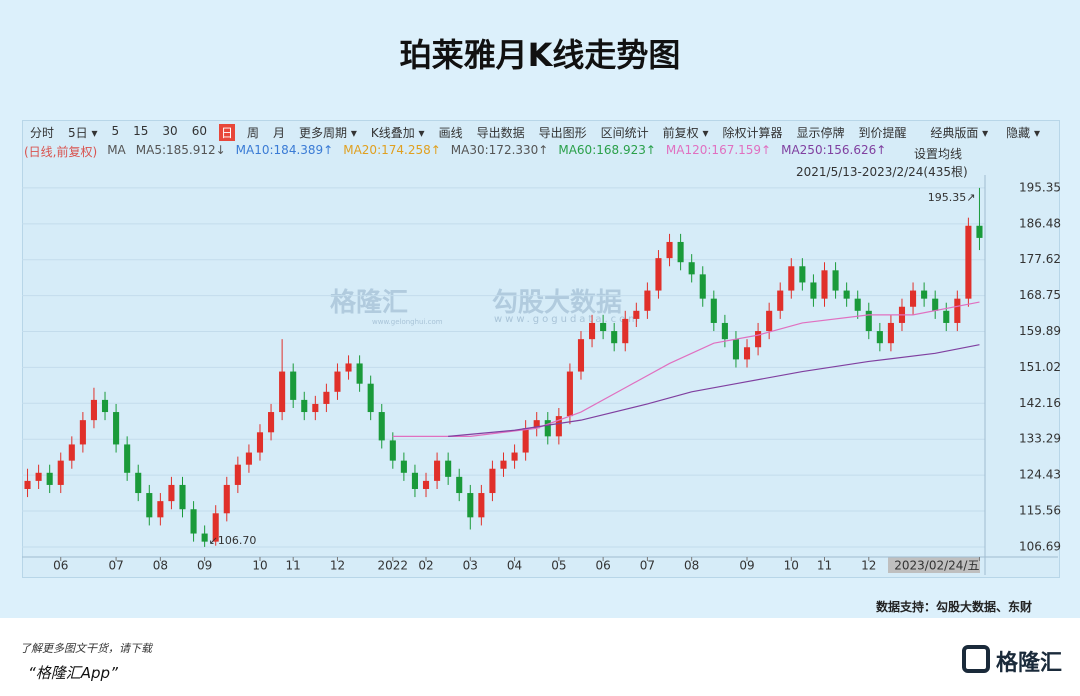 The height and width of the screenshot is (696, 1080). Describe the element at coordinates (562, 133) in the screenshot. I see `toolbar-item: 导出图形` at that location.